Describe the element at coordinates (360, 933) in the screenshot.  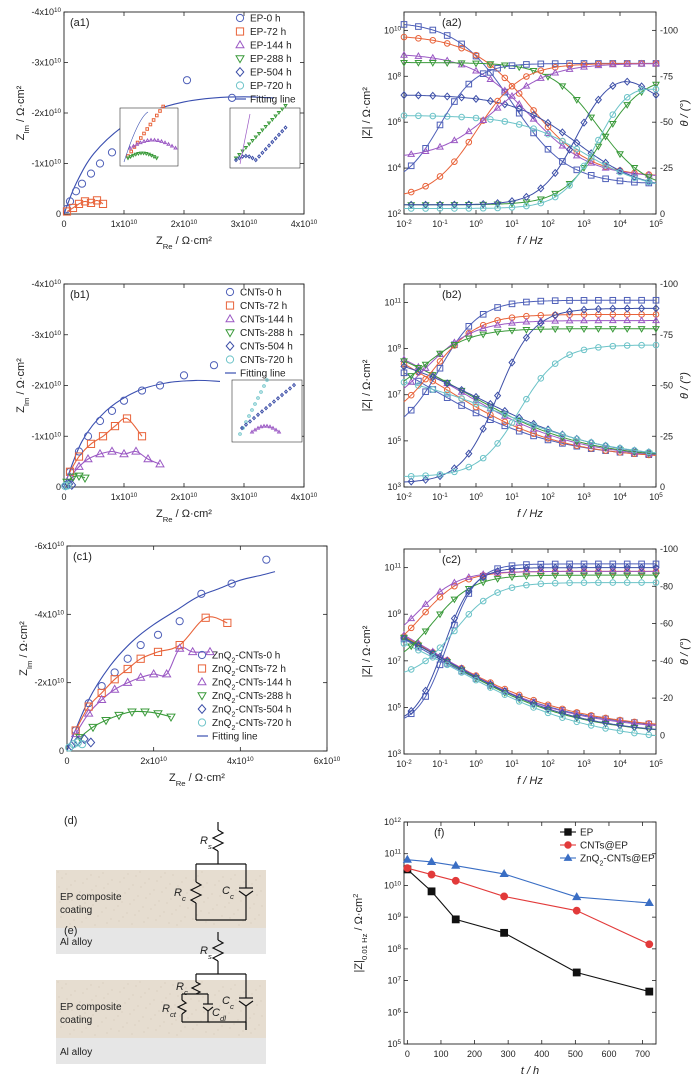
I see `y-axis-label: |Z|0.01 Hz / Ω·cm2` at that location.